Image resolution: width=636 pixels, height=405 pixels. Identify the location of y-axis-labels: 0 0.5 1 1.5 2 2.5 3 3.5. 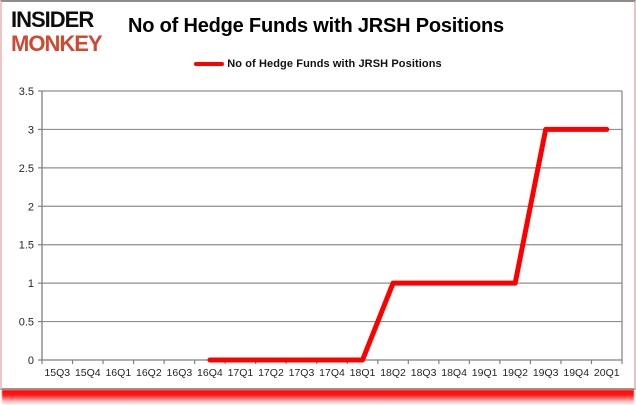
(26, 226).